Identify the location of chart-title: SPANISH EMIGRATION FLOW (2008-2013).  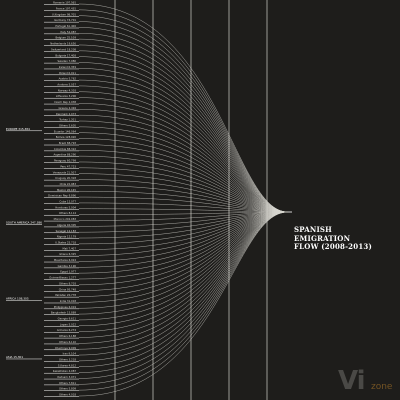
(344, 238).